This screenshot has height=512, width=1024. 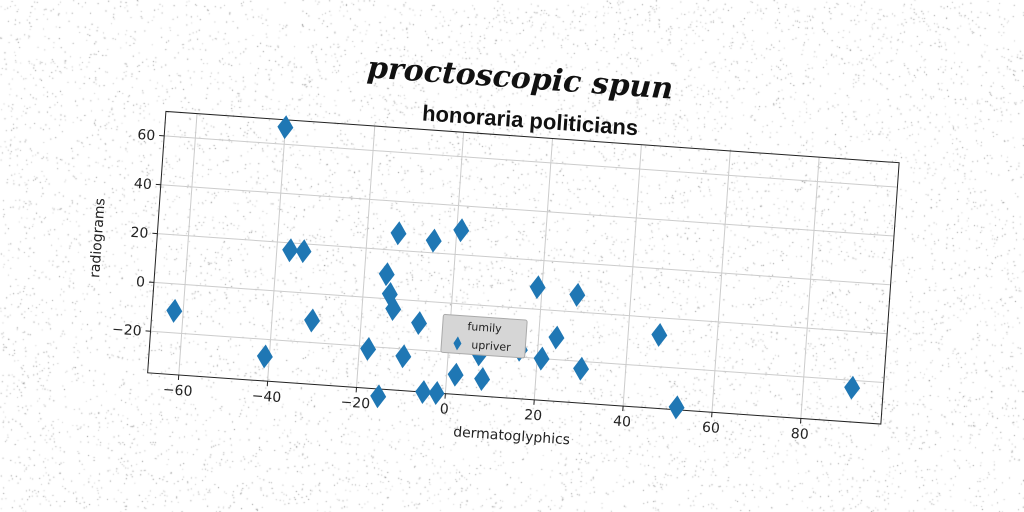 What do you see at coordinates (266, 397) in the screenshot?
I see `x-tick-label: −40` at bounding box center [266, 397].